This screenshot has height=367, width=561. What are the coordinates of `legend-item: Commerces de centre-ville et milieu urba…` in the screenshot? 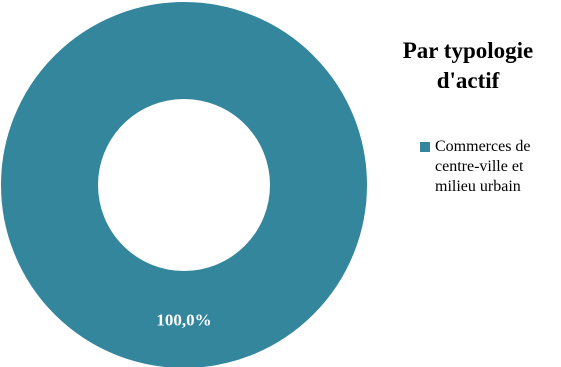 It's located at (489, 167).